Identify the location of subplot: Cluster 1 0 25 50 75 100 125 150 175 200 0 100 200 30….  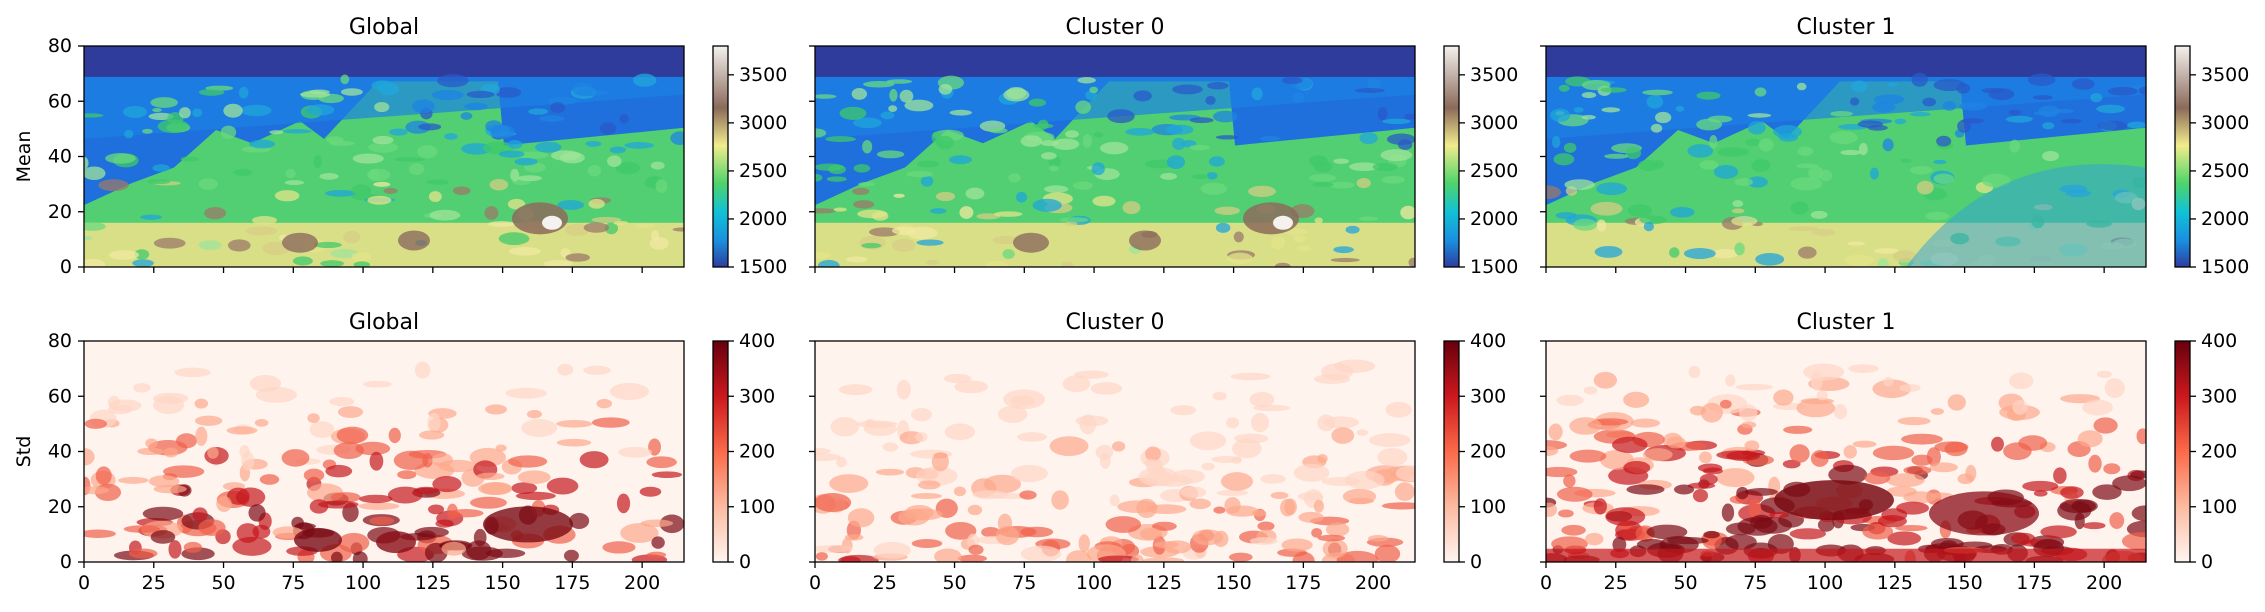
(1888, 452).